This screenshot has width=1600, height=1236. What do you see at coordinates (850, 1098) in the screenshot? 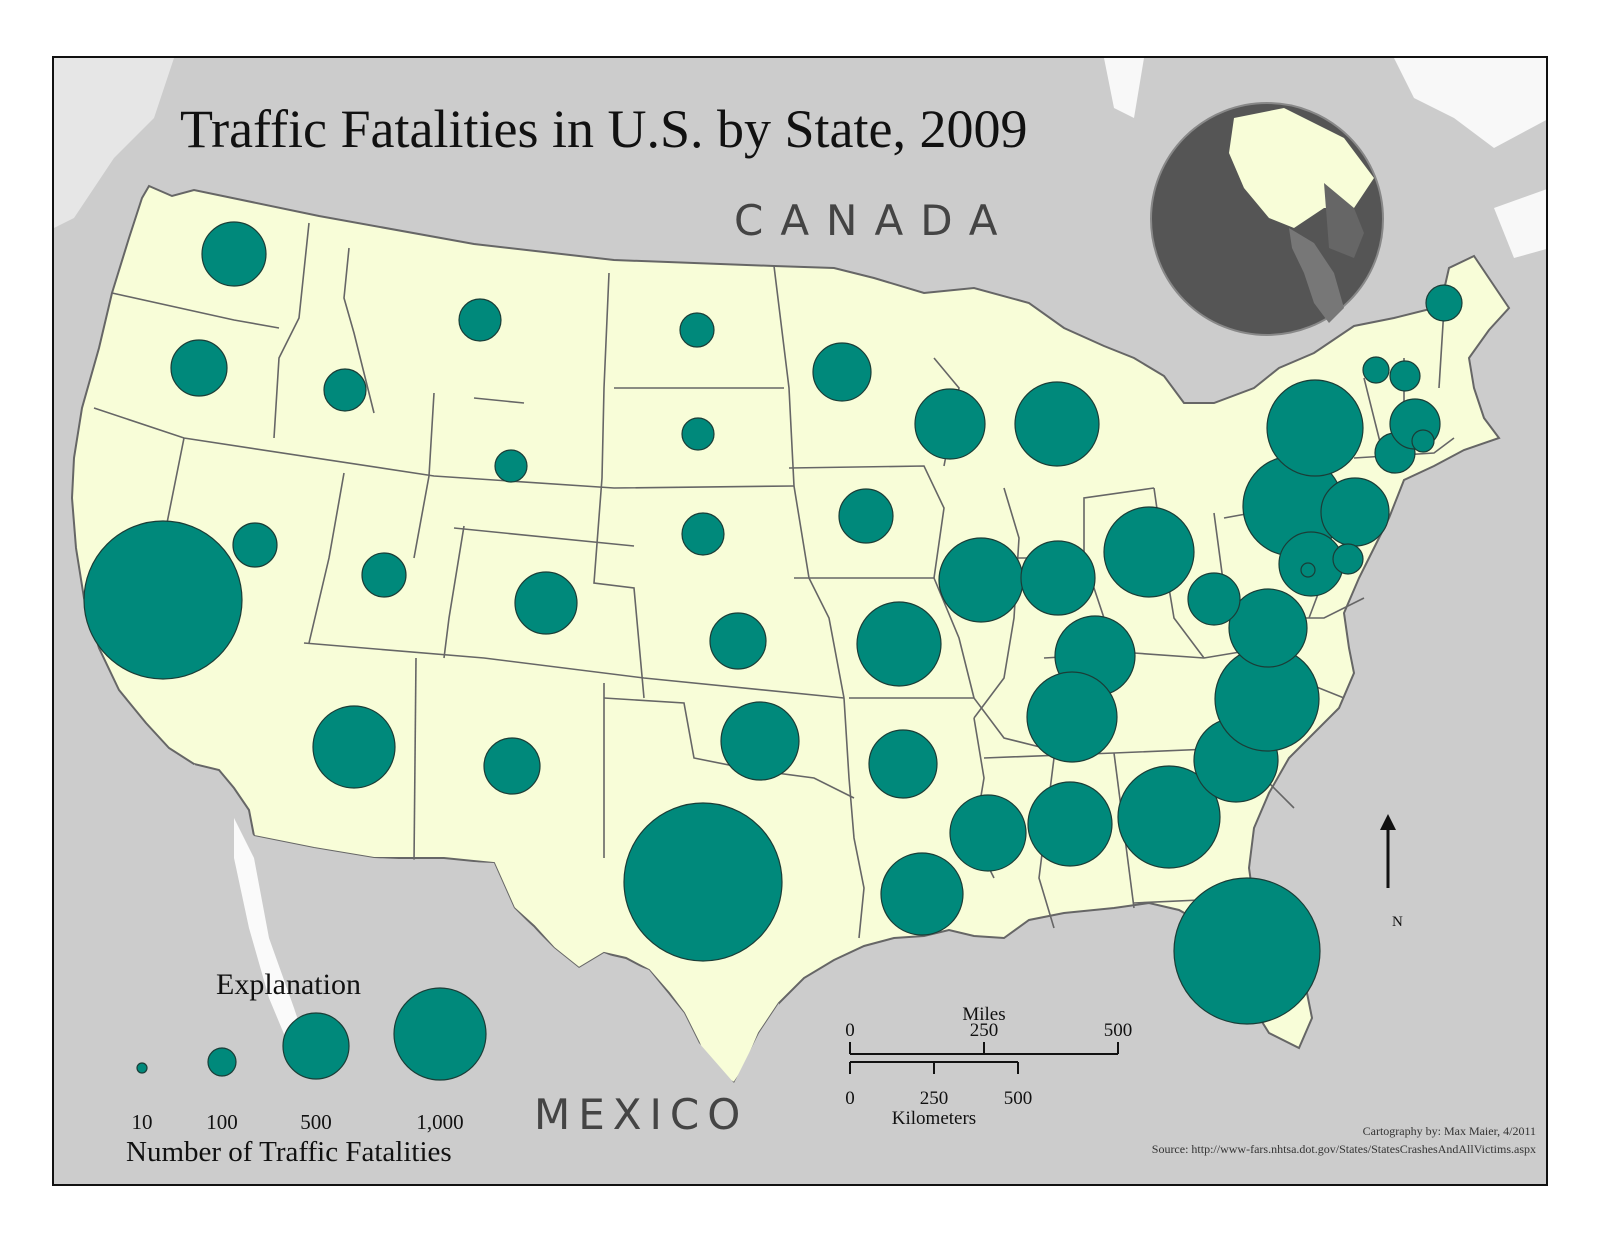
I see `scale-km-tick-0: 0` at bounding box center [850, 1098].